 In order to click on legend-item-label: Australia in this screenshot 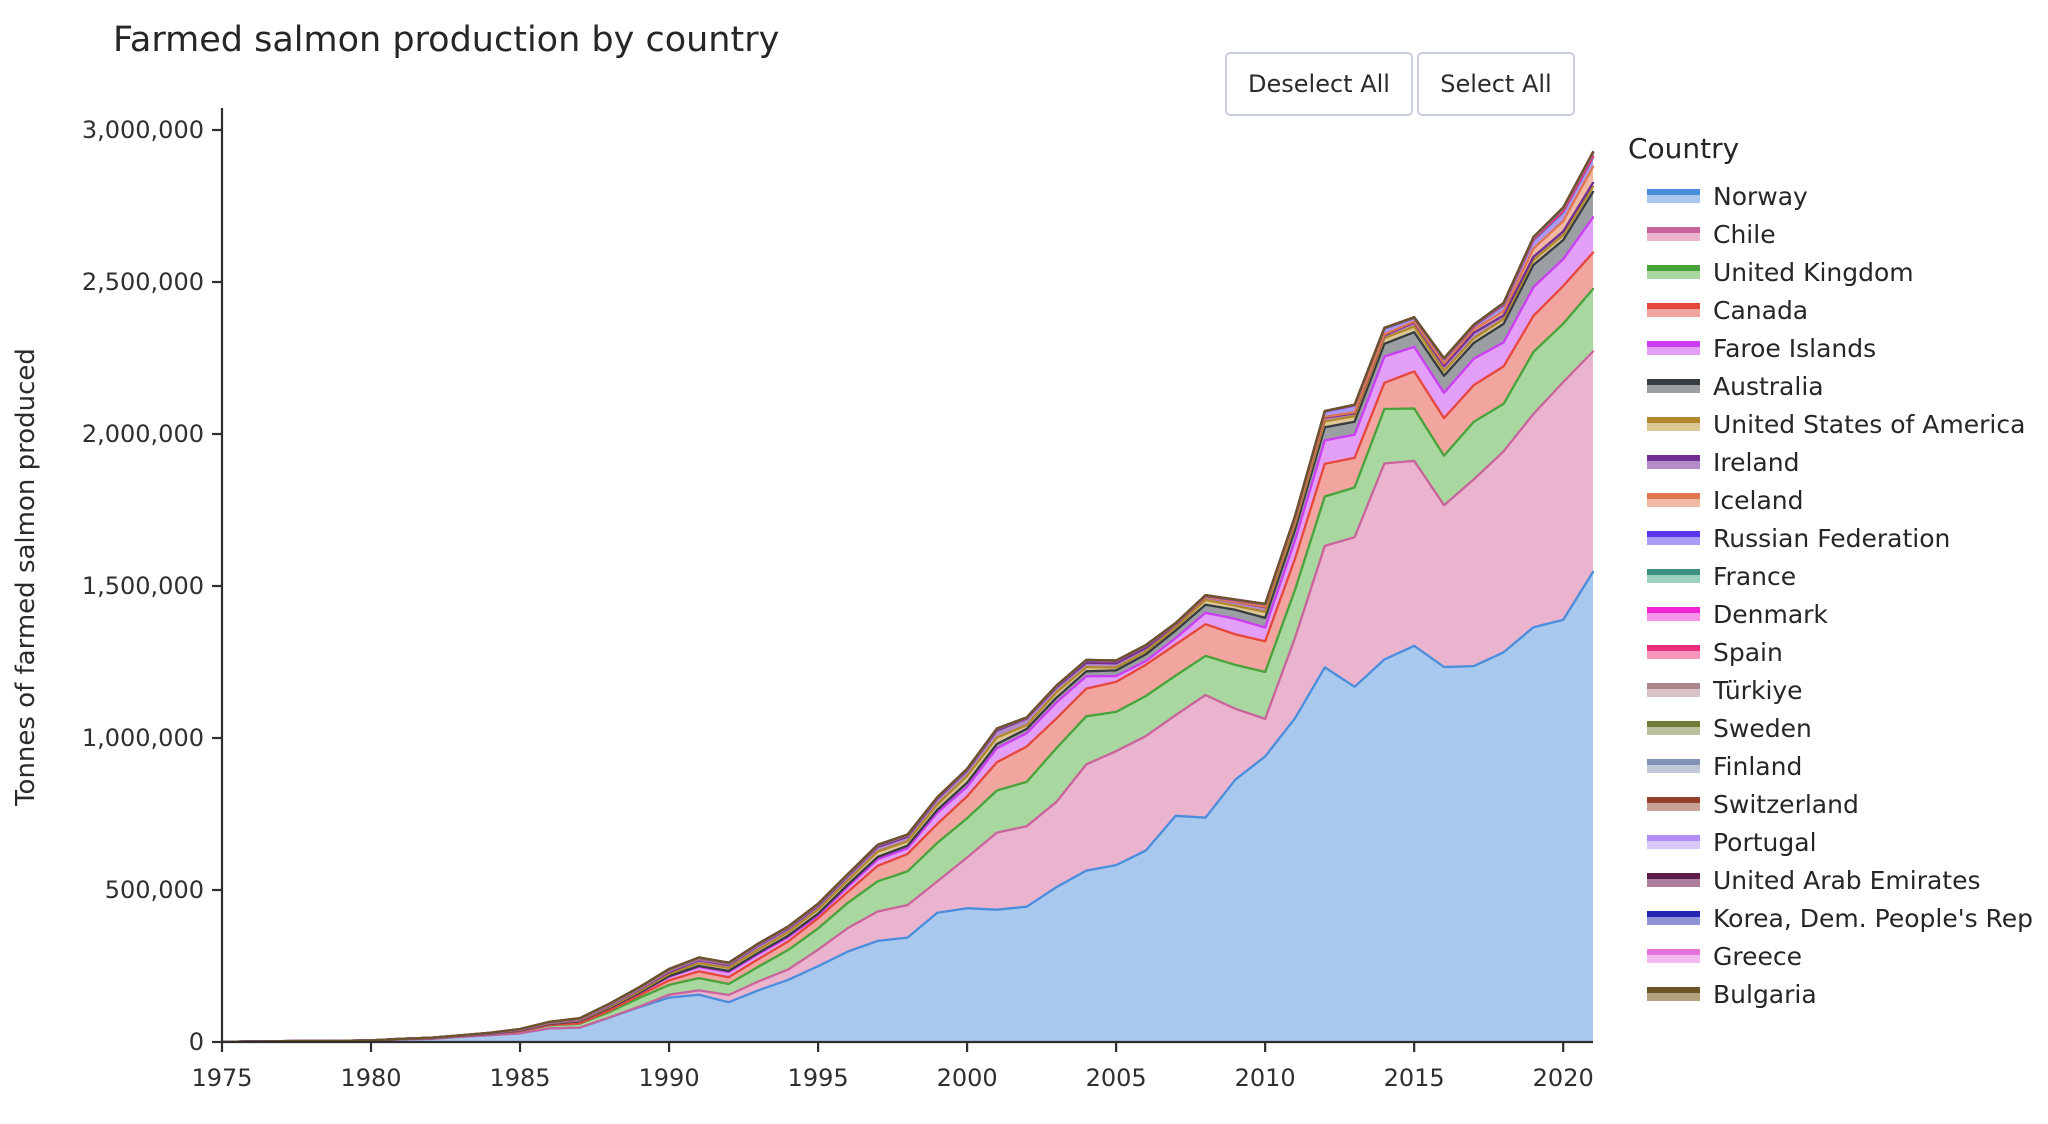, I will do `click(1768, 386)`.